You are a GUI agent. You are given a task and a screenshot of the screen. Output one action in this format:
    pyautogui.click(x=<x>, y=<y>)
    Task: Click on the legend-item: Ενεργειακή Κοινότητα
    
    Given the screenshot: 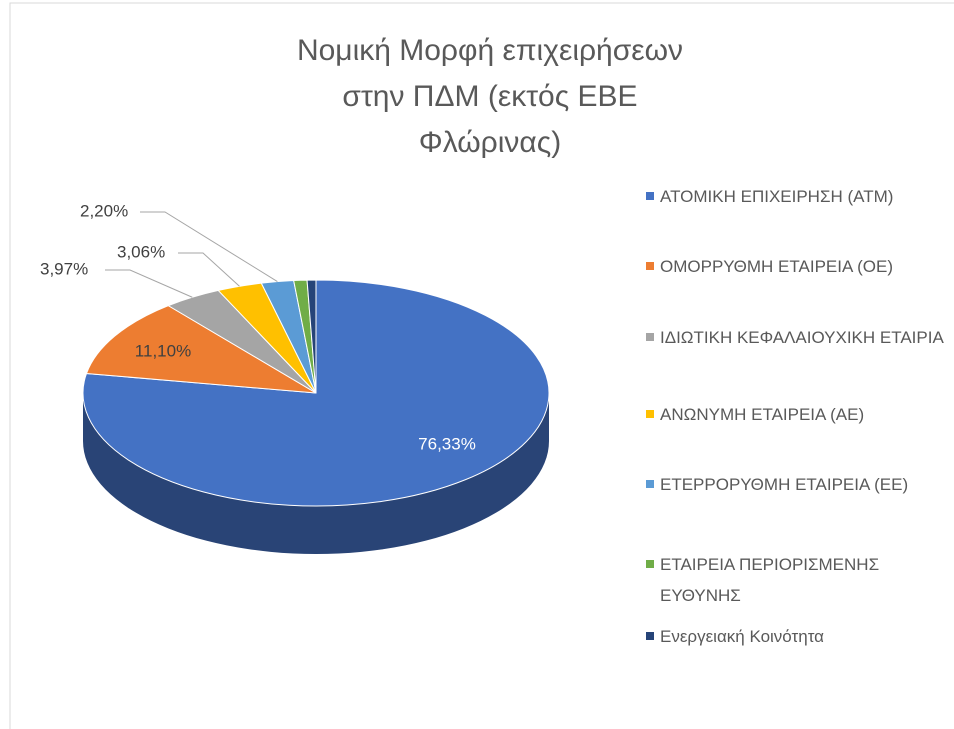 What is the action you would take?
    pyautogui.click(x=796, y=636)
    